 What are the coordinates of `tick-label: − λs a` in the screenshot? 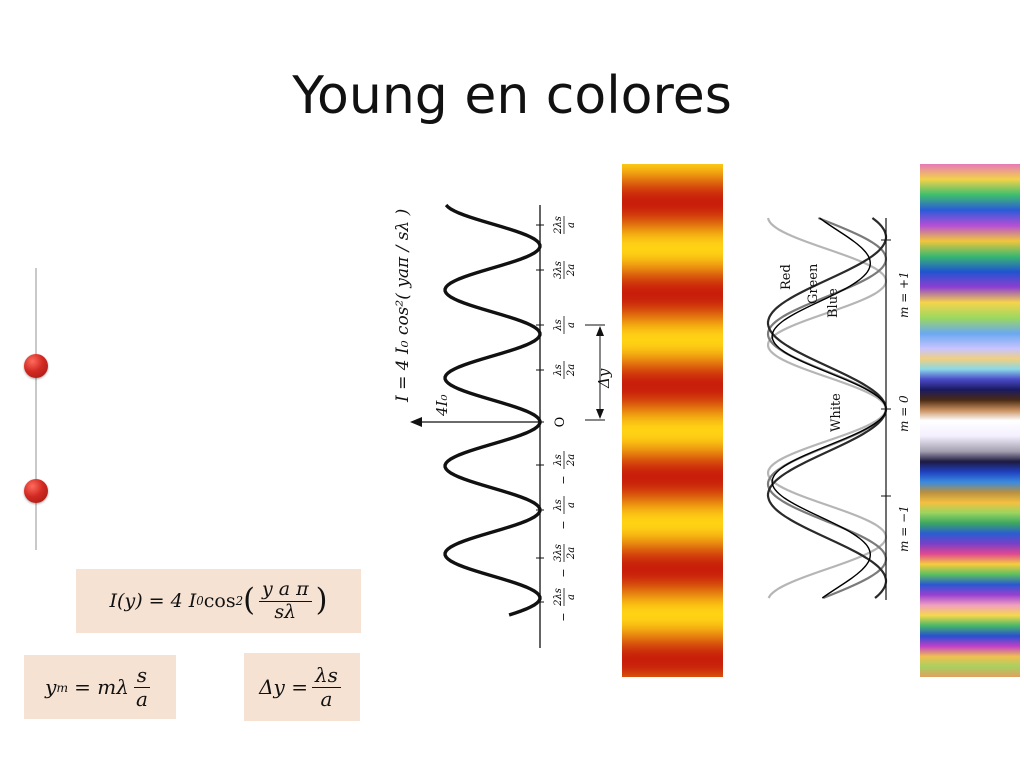 It's located at (565, 513).